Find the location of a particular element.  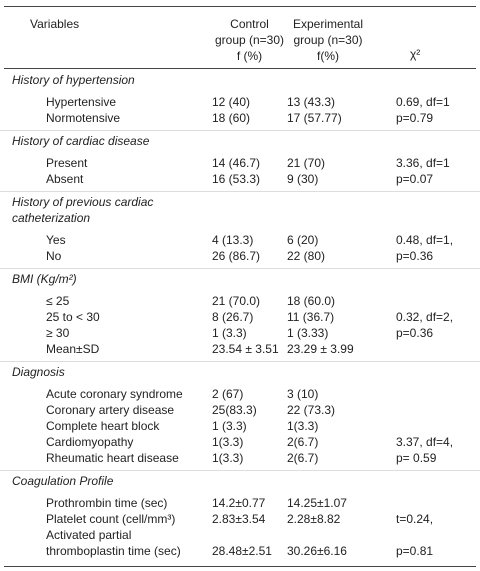

control-cell: 2.83±3.54 is located at coordinates (239, 519).